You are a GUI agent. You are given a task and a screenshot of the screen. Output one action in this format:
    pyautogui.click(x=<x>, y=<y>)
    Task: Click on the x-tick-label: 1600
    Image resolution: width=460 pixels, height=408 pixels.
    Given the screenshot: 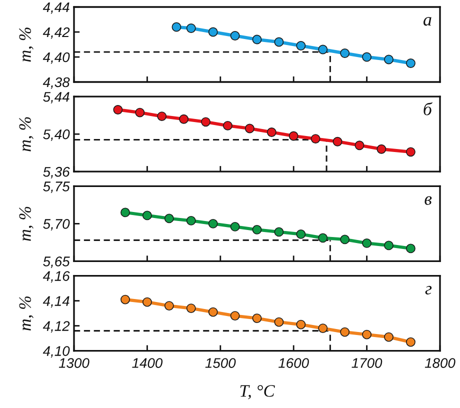 What is the action you would take?
    pyautogui.click(x=293, y=363)
    